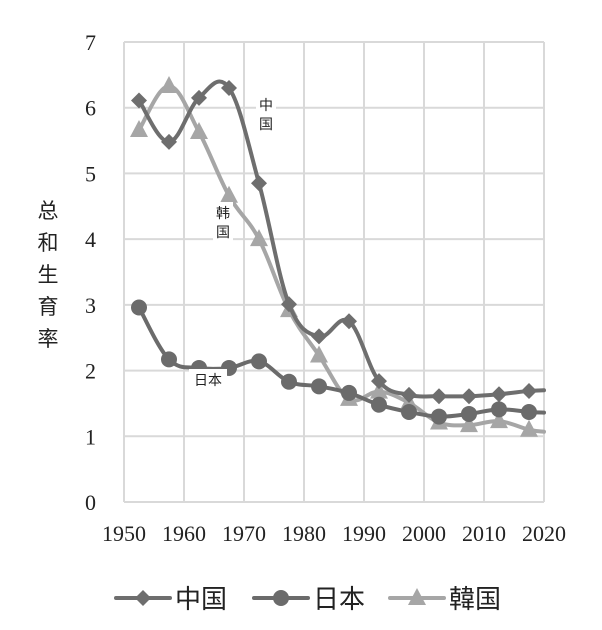 The height and width of the screenshot is (630, 602). Describe the element at coordinates (90, 173) in the screenshot. I see `y-tick-label: 5` at that location.